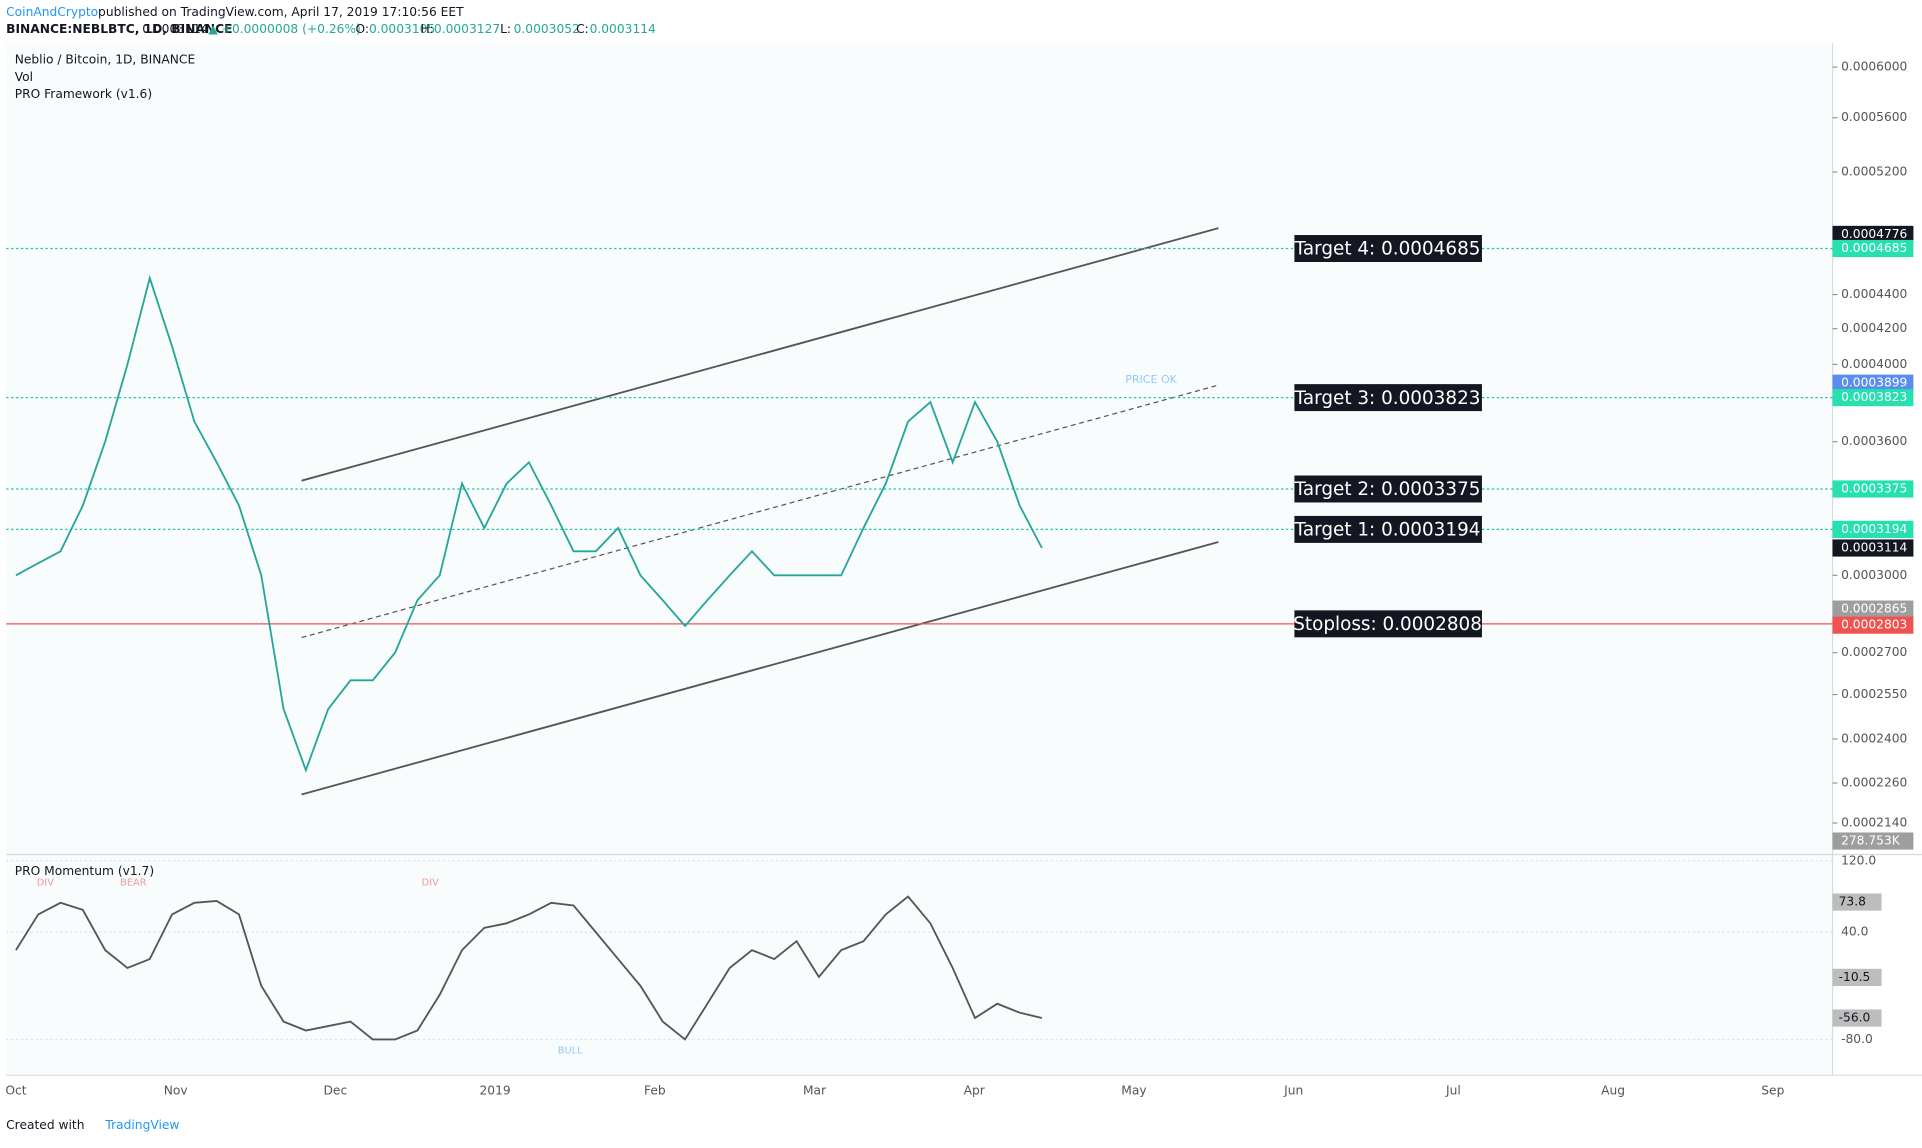  What do you see at coordinates (494, 1091) in the screenshot?
I see `time-label: 2019` at bounding box center [494, 1091].